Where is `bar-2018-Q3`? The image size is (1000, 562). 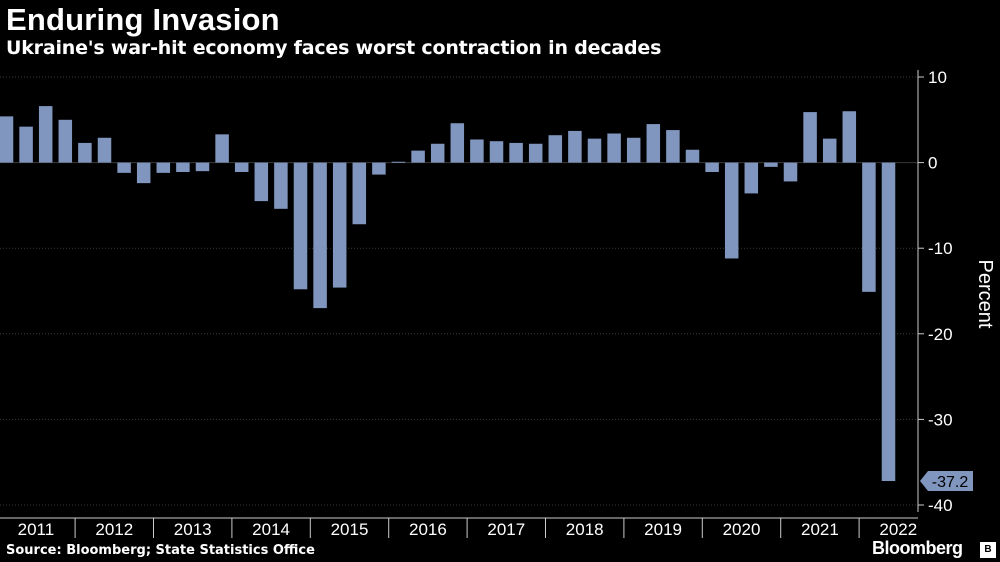
bar-2018-Q3 is located at coordinates (594, 150).